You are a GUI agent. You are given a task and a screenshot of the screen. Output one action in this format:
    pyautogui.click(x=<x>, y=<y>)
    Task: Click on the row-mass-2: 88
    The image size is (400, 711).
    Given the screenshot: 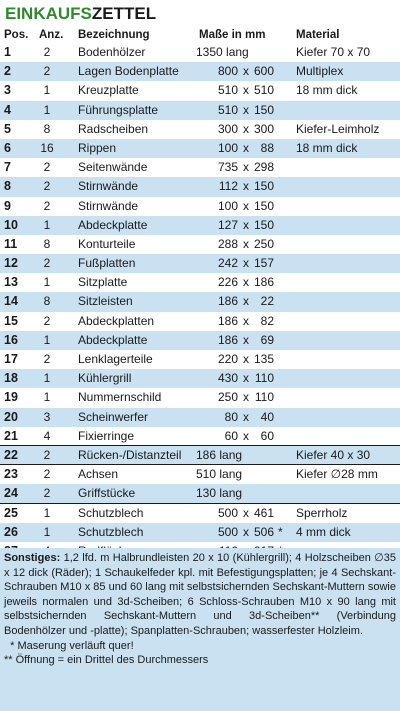 What is the action you would take?
    pyautogui.click(x=267, y=147)
    